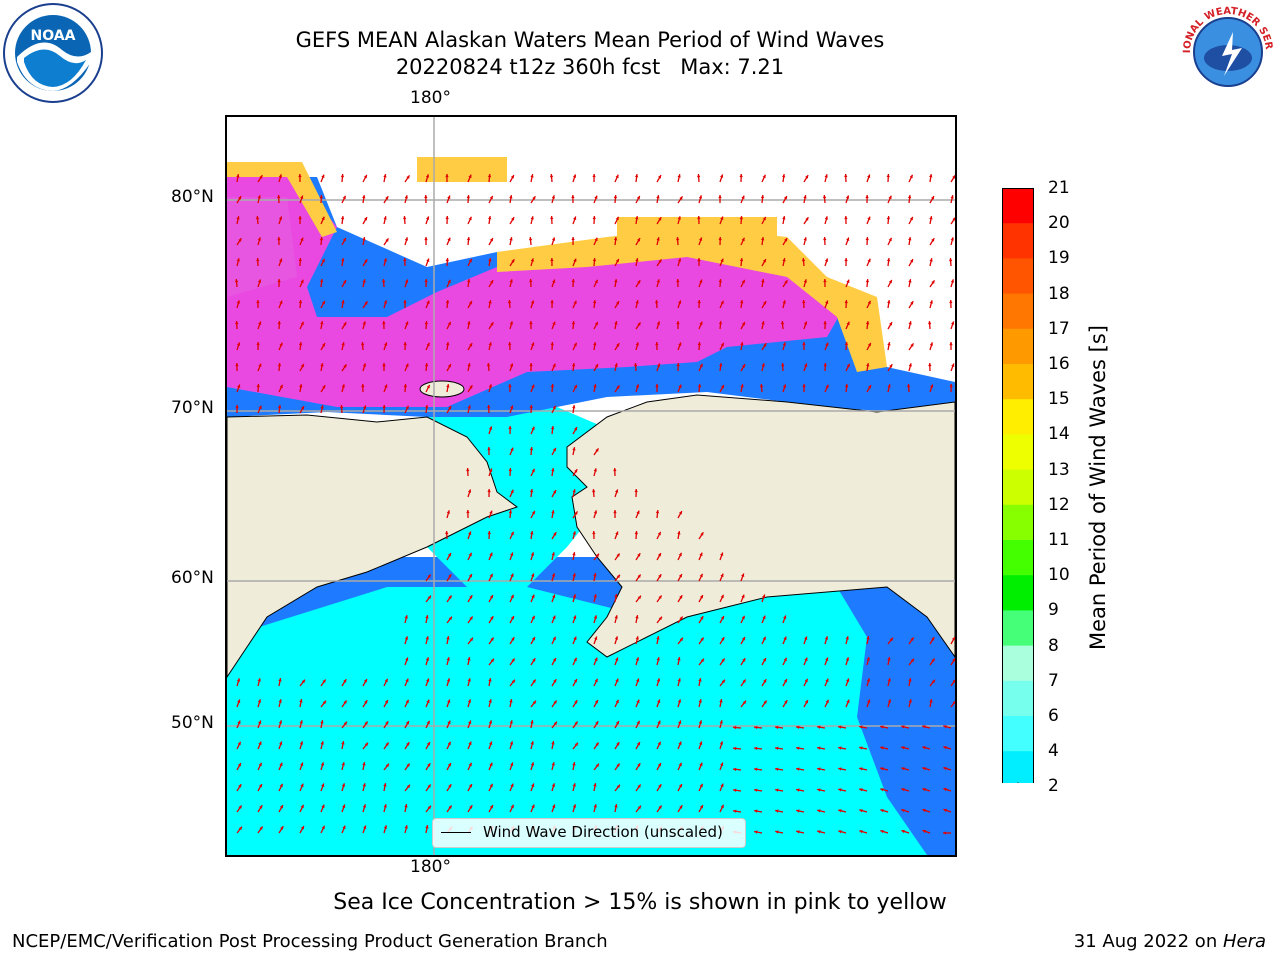 This screenshot has width=1280, height=960. I want to click on colorbar, so click(1018, 505).